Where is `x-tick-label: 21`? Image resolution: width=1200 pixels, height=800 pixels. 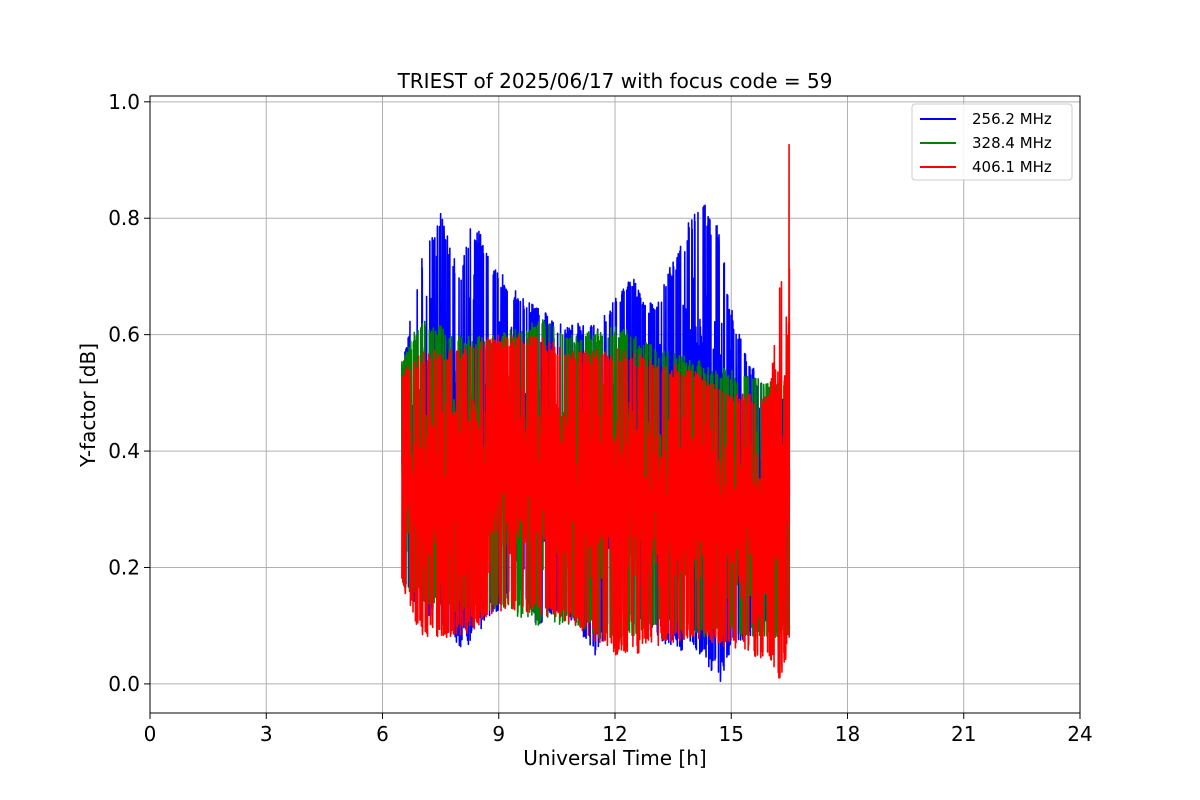 x-tick-label: 21 is located at coordinates (963, 734).